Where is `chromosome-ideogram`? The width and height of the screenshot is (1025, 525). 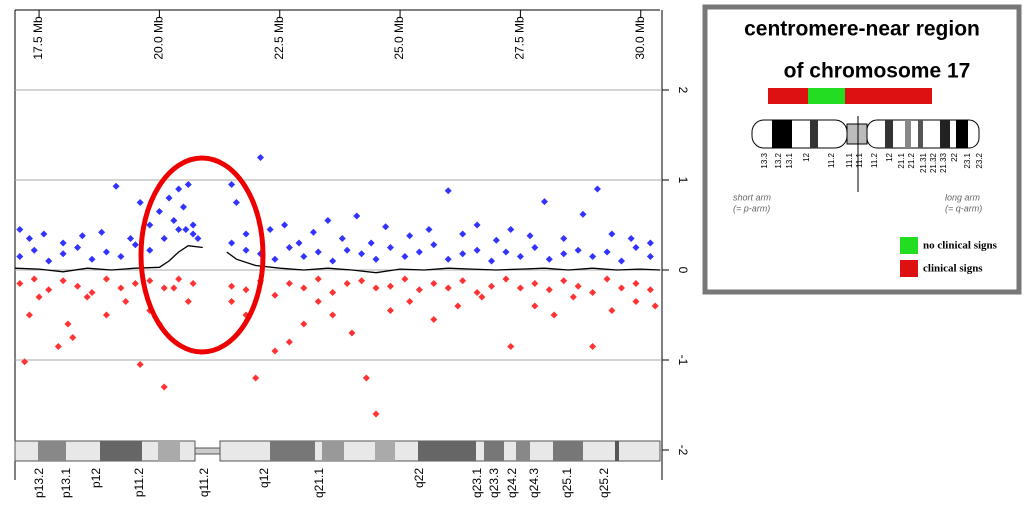
chromosome-ideogram is located at coordinates (337, 451).